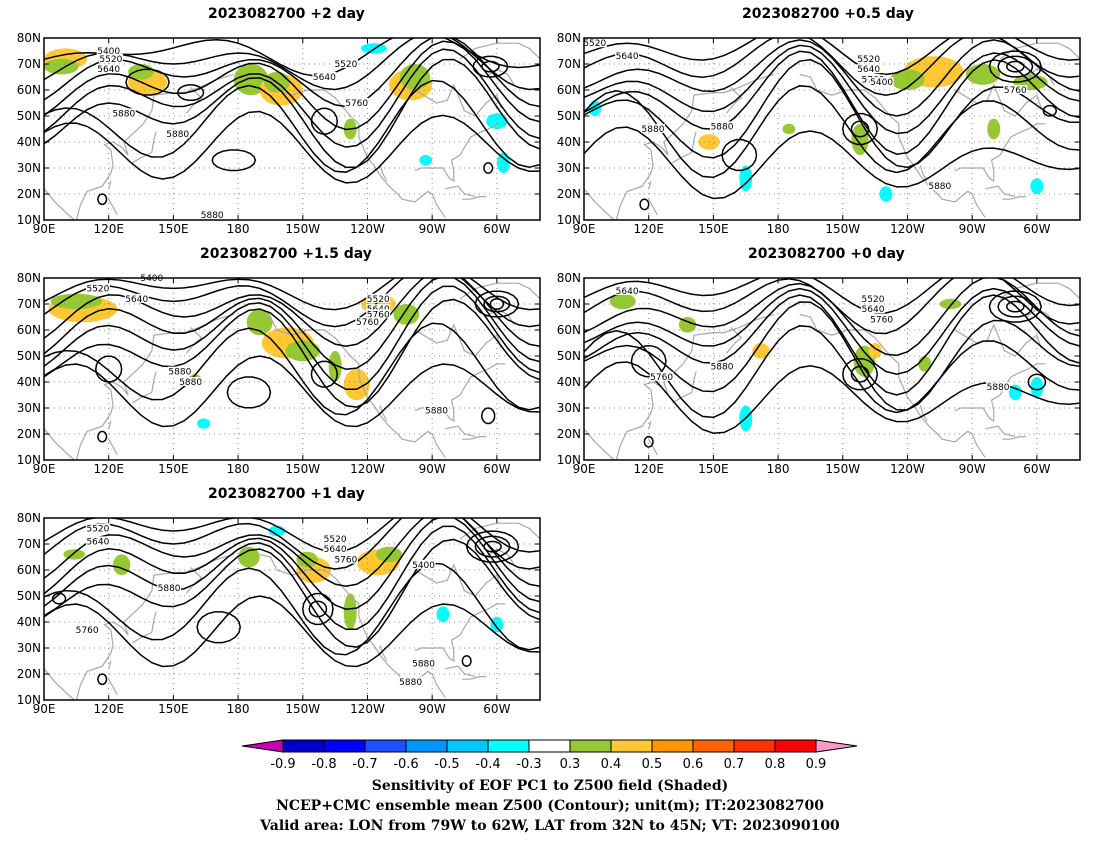 This screenshot has width=1100, height=850. What do you see at coordinates (29, 142) in the screenshot?
I see `lat-tick-label: 40N` at bounding box center [29, 142].